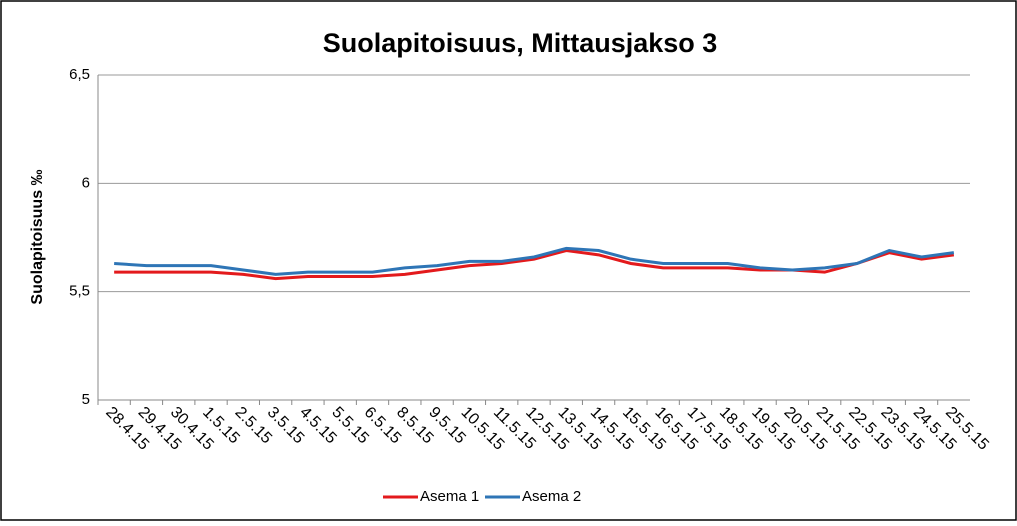  I want to click on y-axis-label: Suolapitoisuus ‰, so click(37, 236).